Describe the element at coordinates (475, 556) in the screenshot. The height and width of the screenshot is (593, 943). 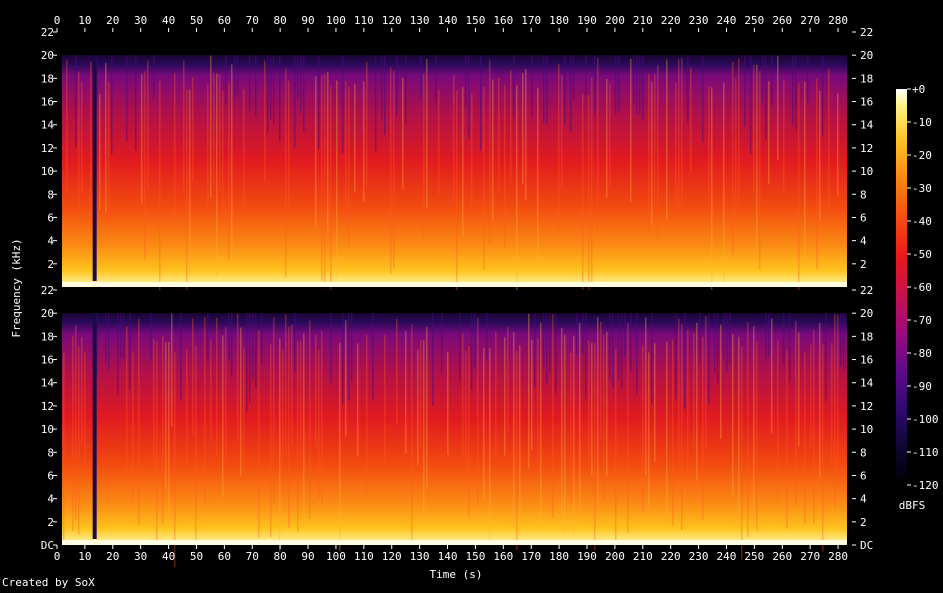
I see `x-tick-label-bottom: 150` at that location.